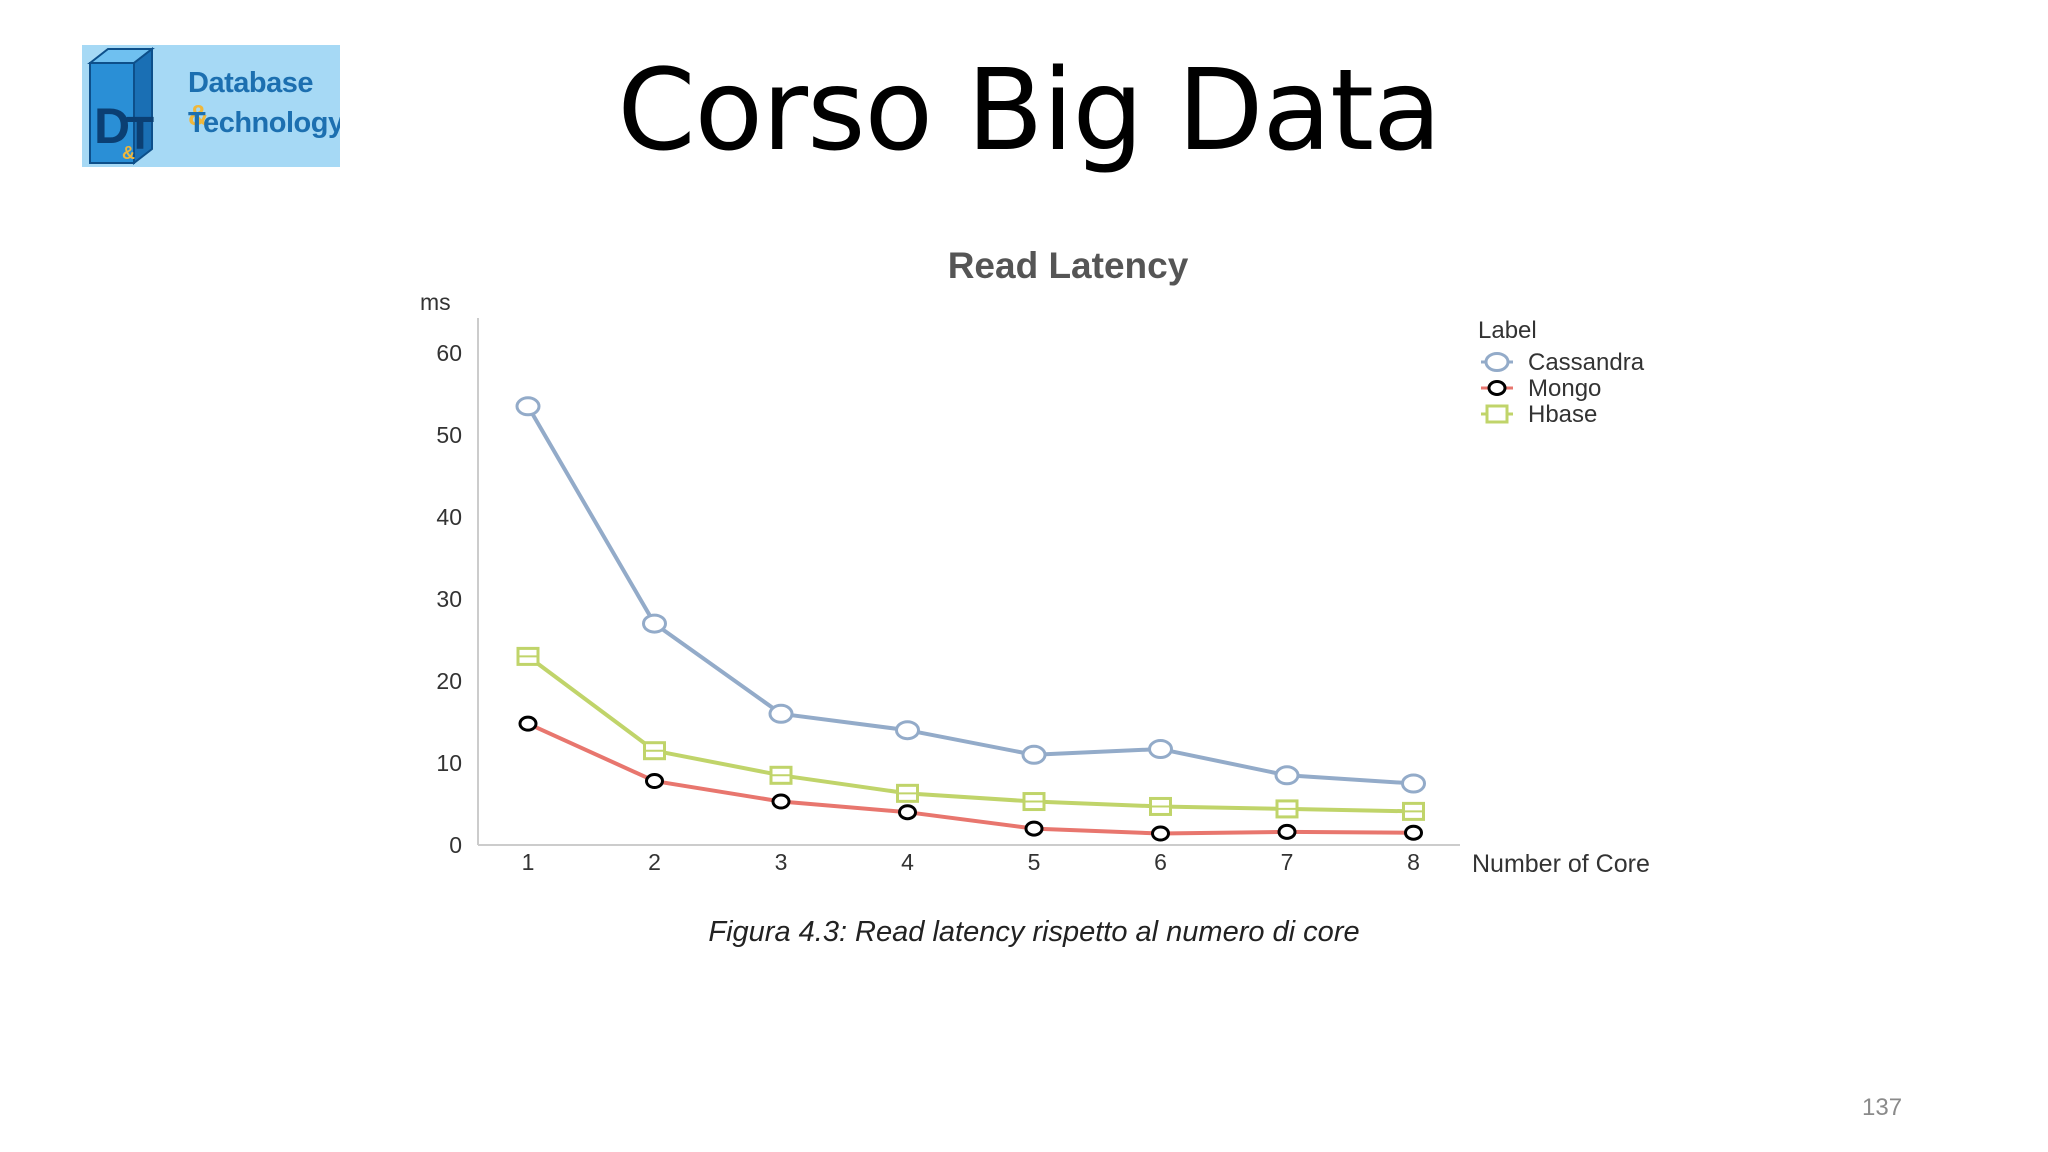 The height and width of the screenshot is (1152, 2048). I want to click on logo-text-database: Database &, so click(250, 99).